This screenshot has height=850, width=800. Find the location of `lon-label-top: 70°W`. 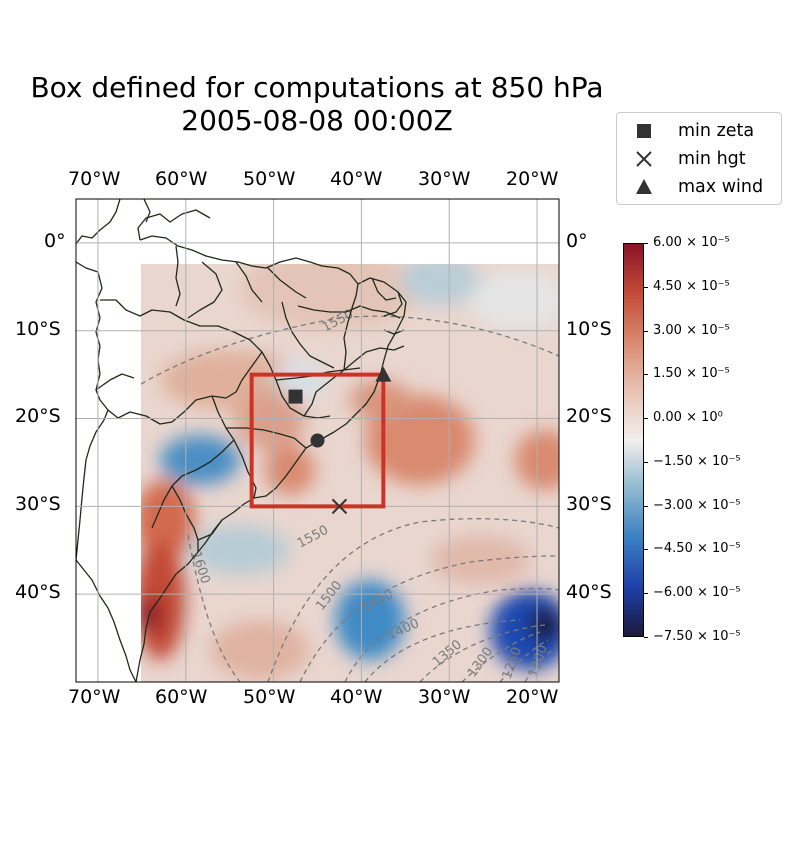

lon-label-top: 70°W is located at coordinates (94, 179).